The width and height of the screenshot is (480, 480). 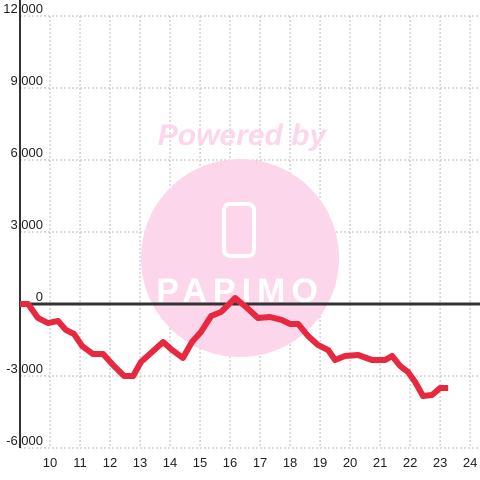 I want to click on y-tick-label: -3,000, so click(x=24, y=368).